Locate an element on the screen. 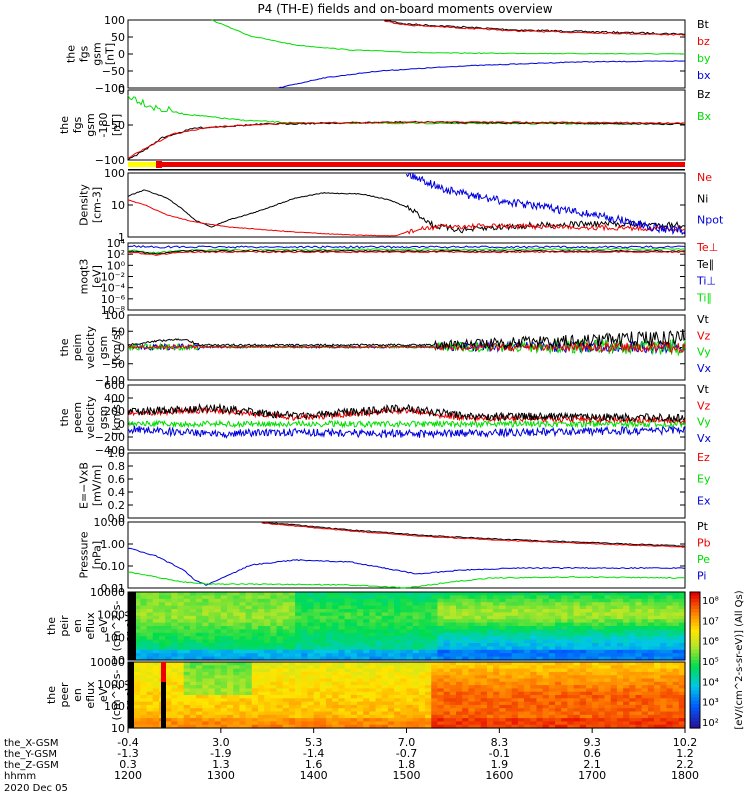 The width and height of the screenshot is (750, 800). y-axis-label-line: eflux is located at coordinates (90, 695).